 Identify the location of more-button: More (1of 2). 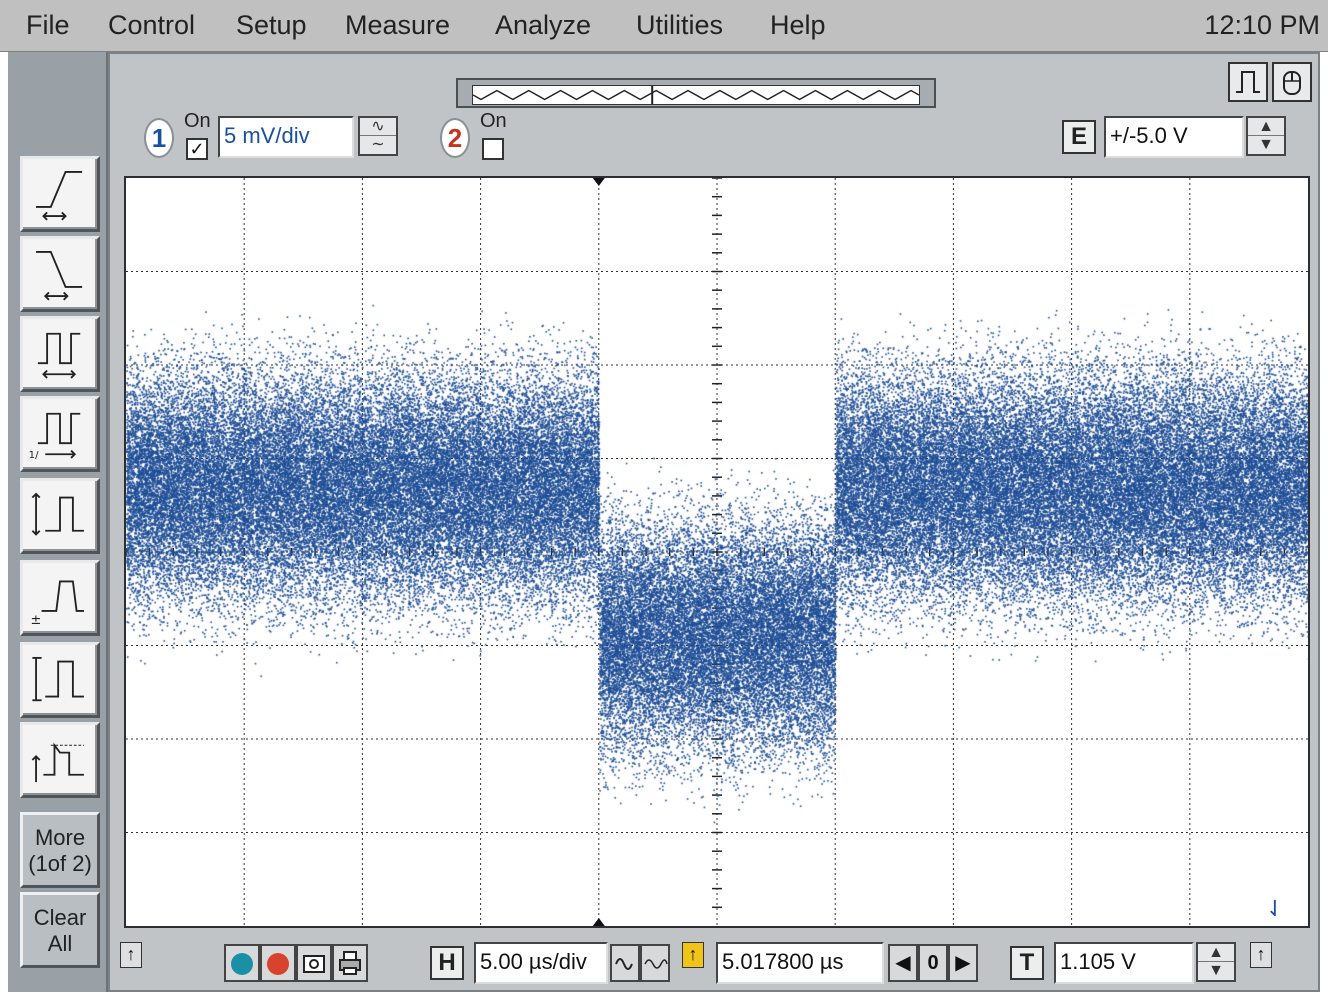
(60, 850).